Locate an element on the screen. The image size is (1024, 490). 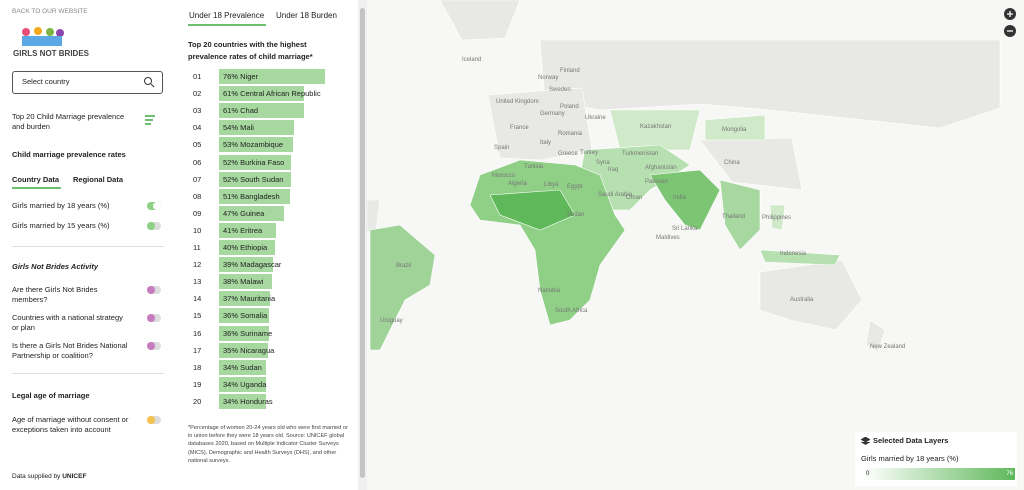
ranking-label: 36% Suriname is located at coordinates (247, 333).